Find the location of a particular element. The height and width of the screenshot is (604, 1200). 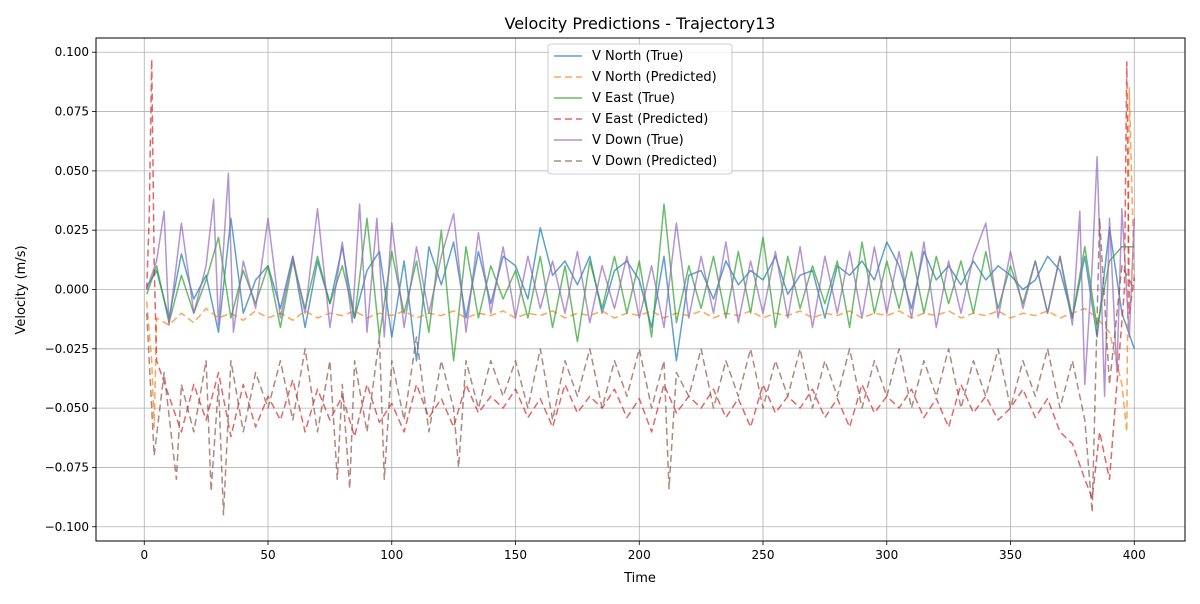

y-tick-label: 0.000 is located at coordinates (72, 290).